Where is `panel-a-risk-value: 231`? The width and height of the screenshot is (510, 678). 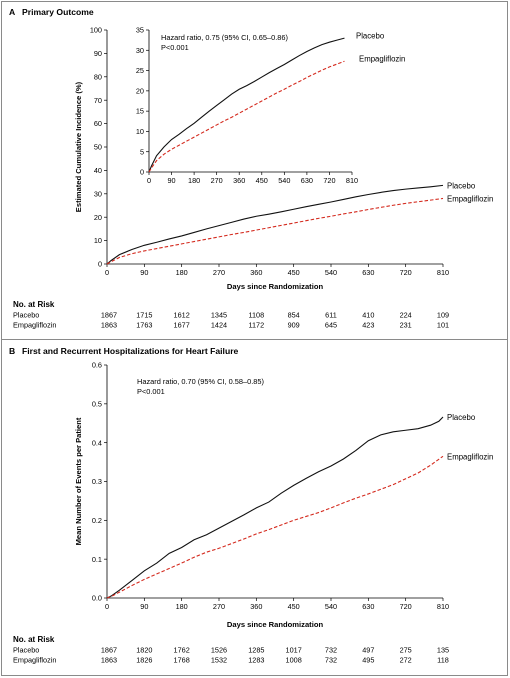 panel-a-risk-value: 231 is located at coordinates (406, 325).